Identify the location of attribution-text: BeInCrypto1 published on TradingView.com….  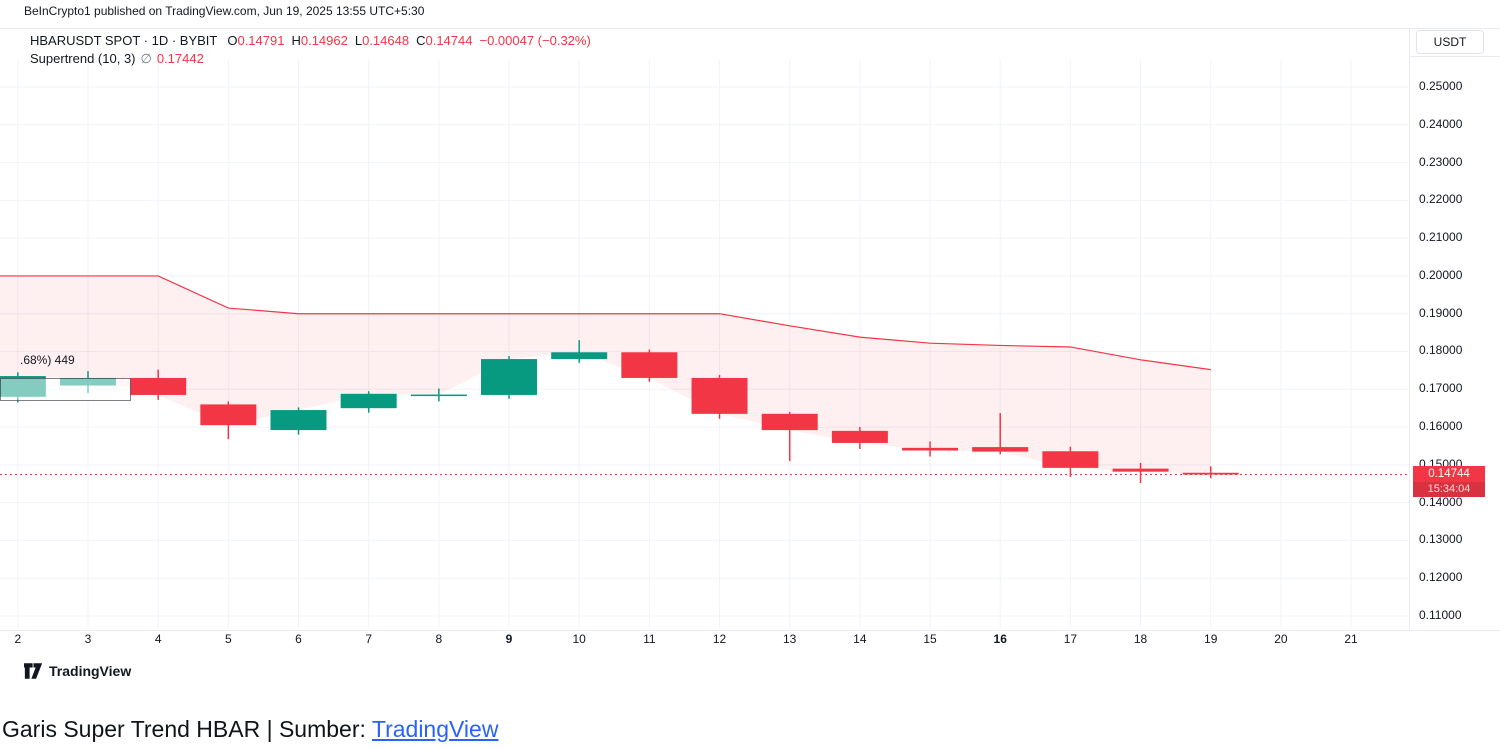
(224, 11).